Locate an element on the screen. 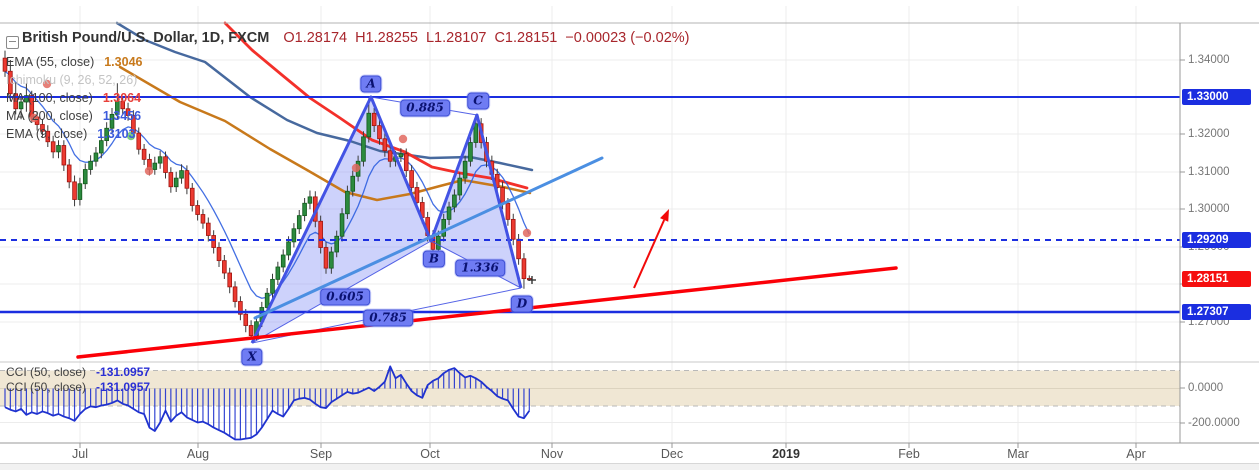  support-trendline is located at coordinates (487, 312).